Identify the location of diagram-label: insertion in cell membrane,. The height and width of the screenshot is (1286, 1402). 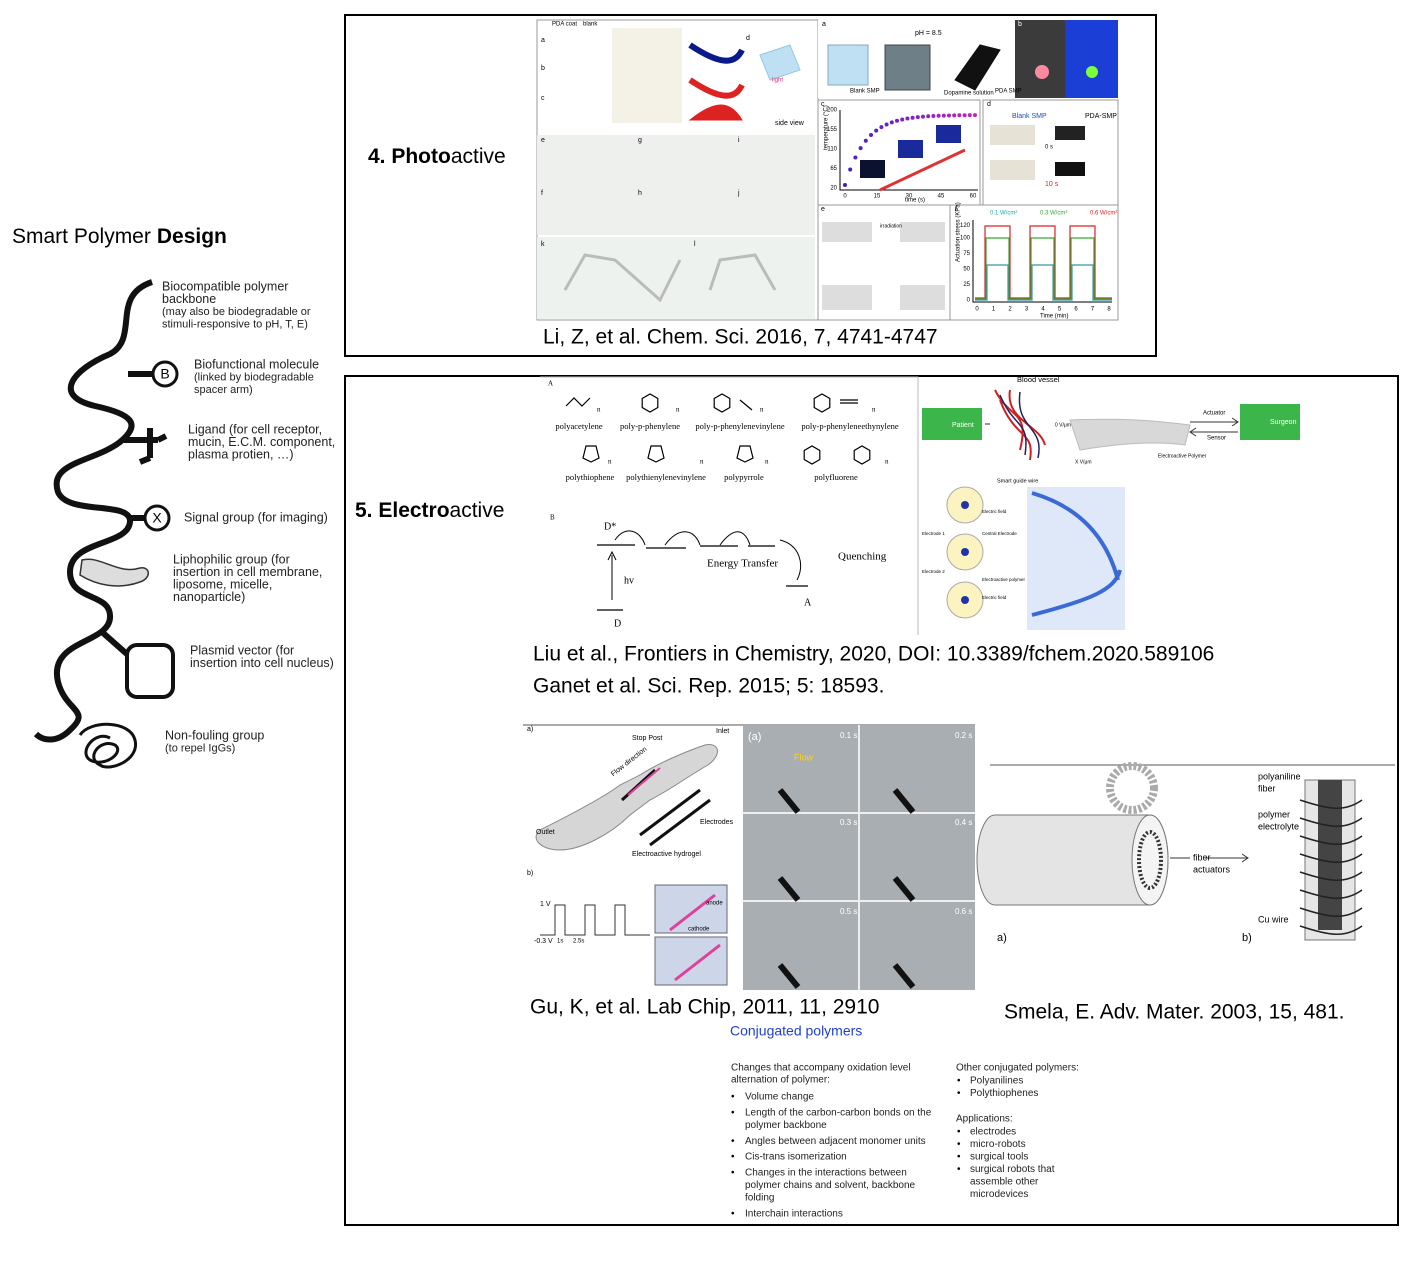
(247, 572).